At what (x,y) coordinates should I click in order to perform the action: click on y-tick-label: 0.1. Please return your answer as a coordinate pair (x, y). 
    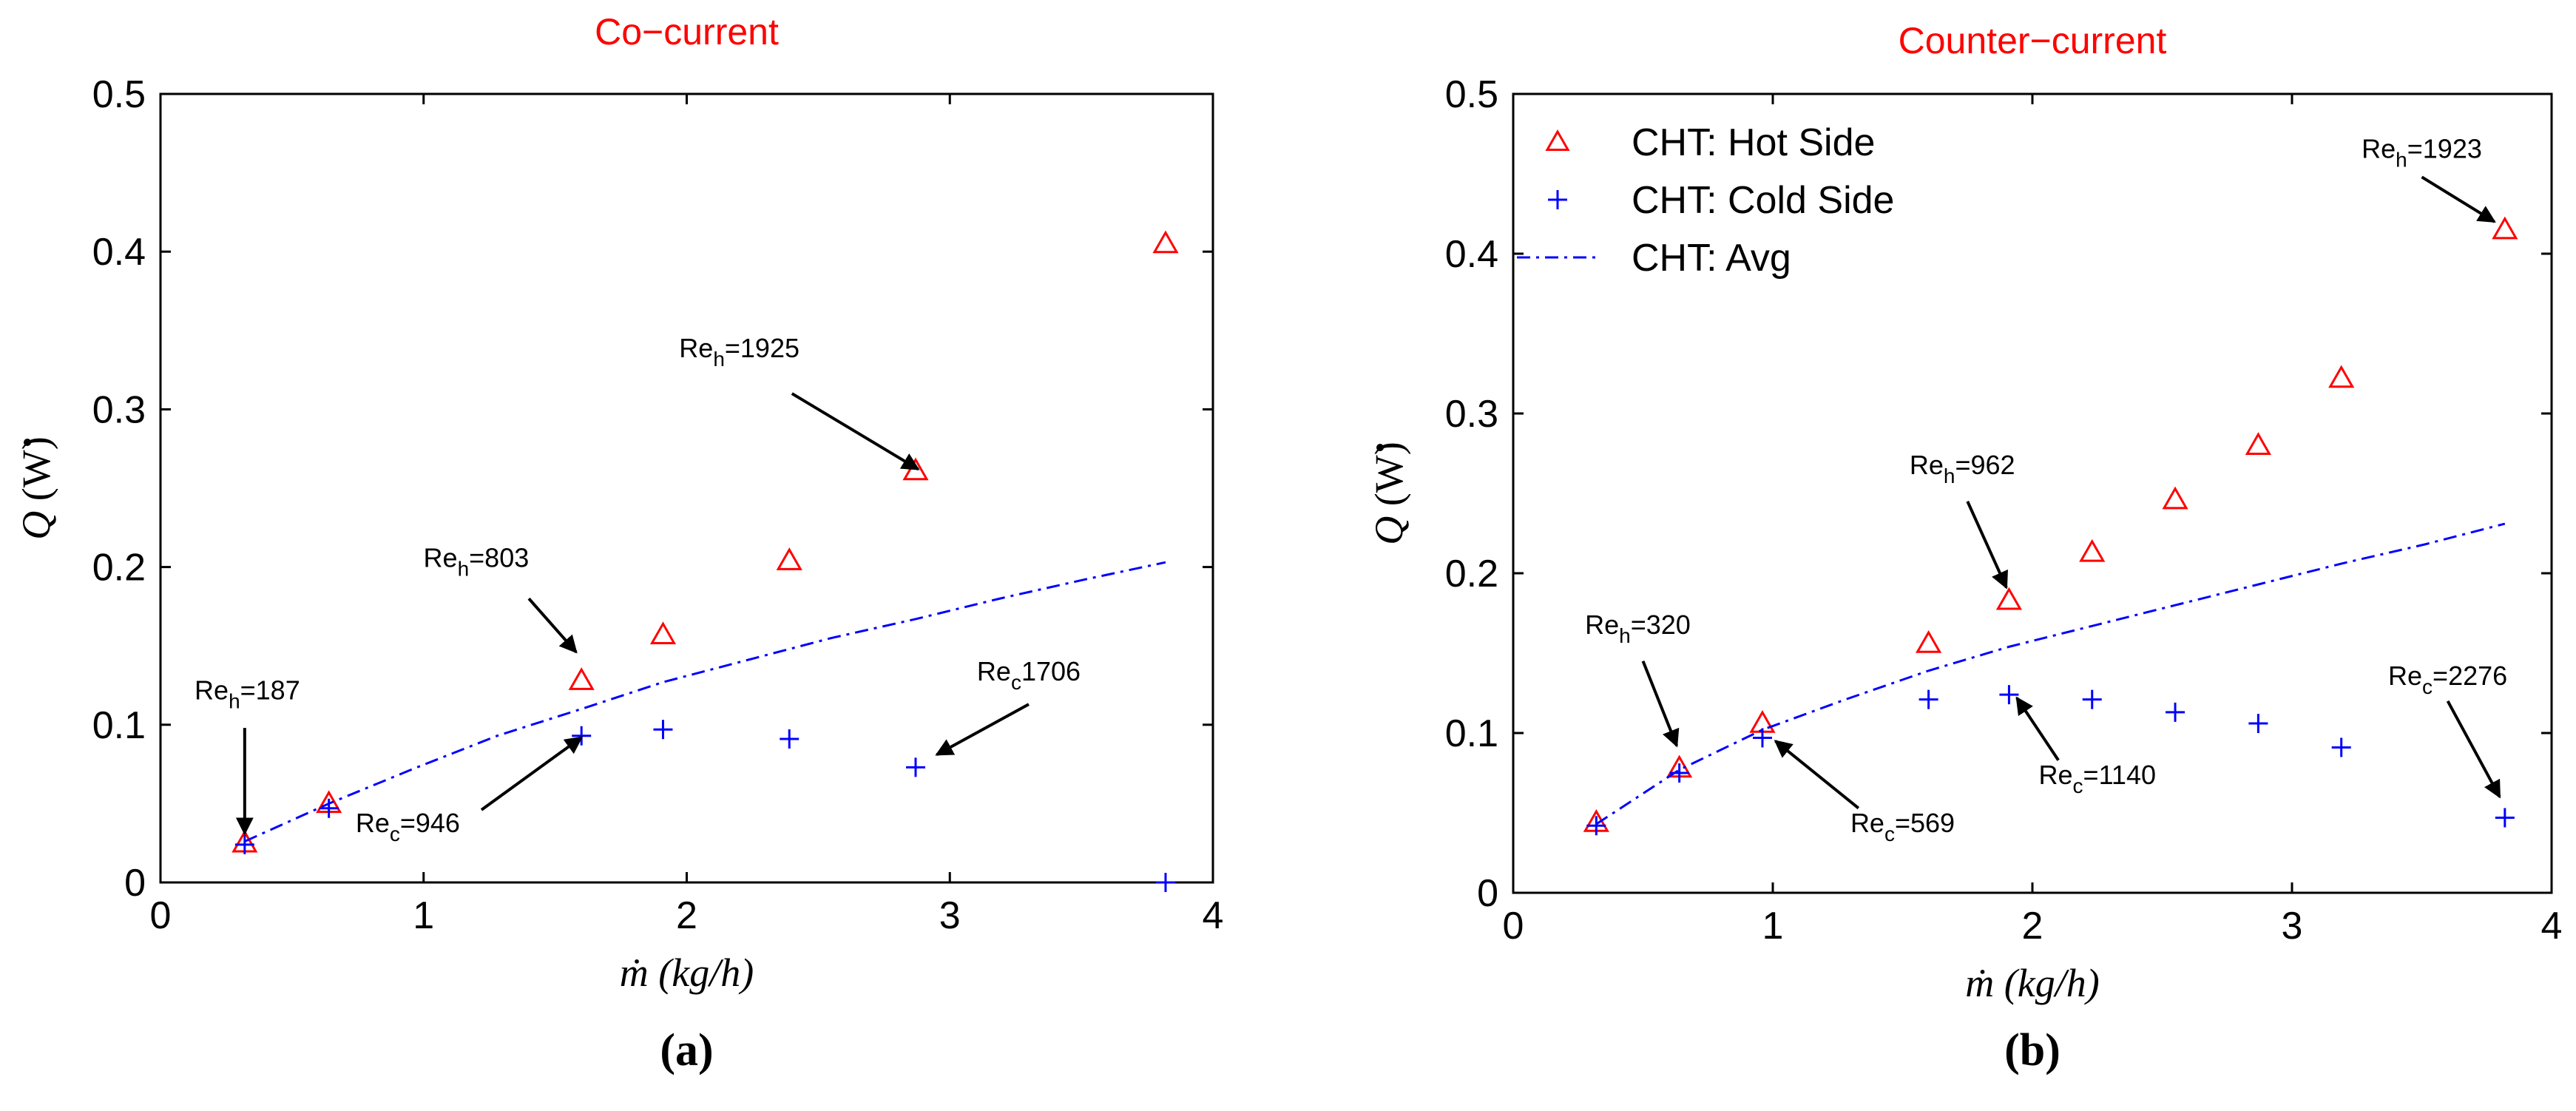
    Looking at the image, I should click on (119, 725).